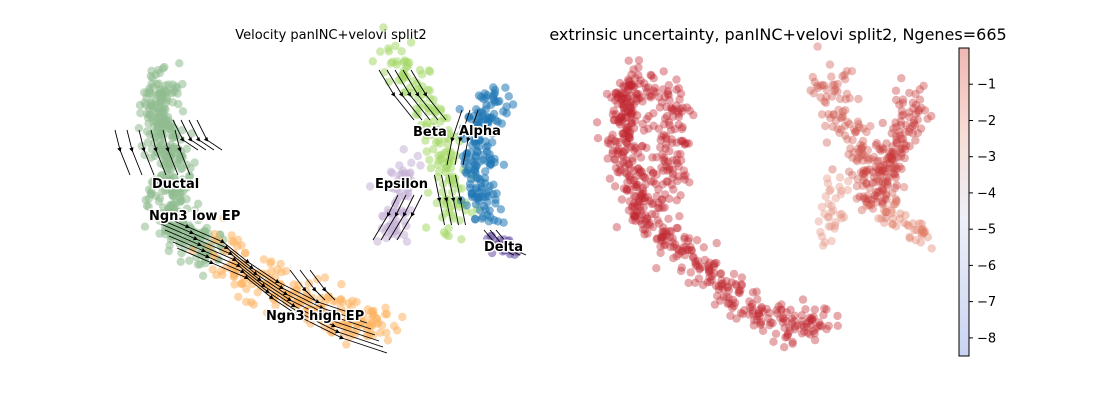 Image resolution: width=1100 pixels, height=400 pixels. What do you see at coordinates (964, 202) in the screenshot?
I see `colorbar-gradient` at bounding box center [964, 202].